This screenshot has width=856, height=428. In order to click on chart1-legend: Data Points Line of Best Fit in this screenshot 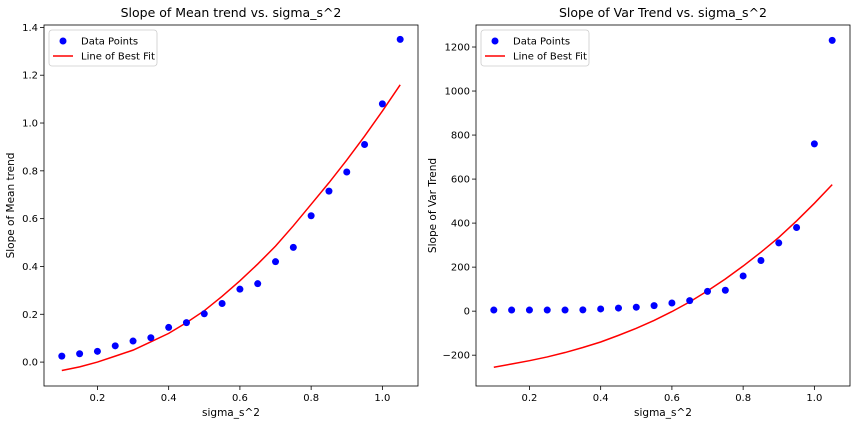, I will do `click(103, 48)`.